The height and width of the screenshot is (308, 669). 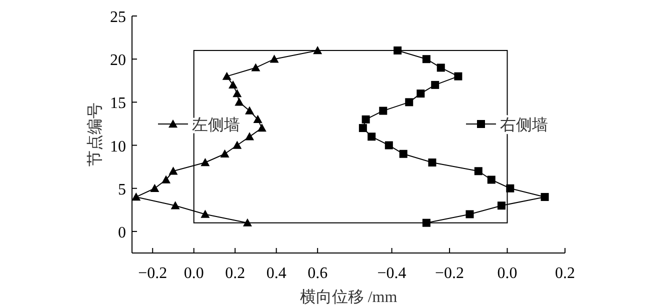 What do you see at coordinates (349, 297) in the screenshot?
I see `x-axis-title: 横向位移 /mm` at bounding box center [349, 297].